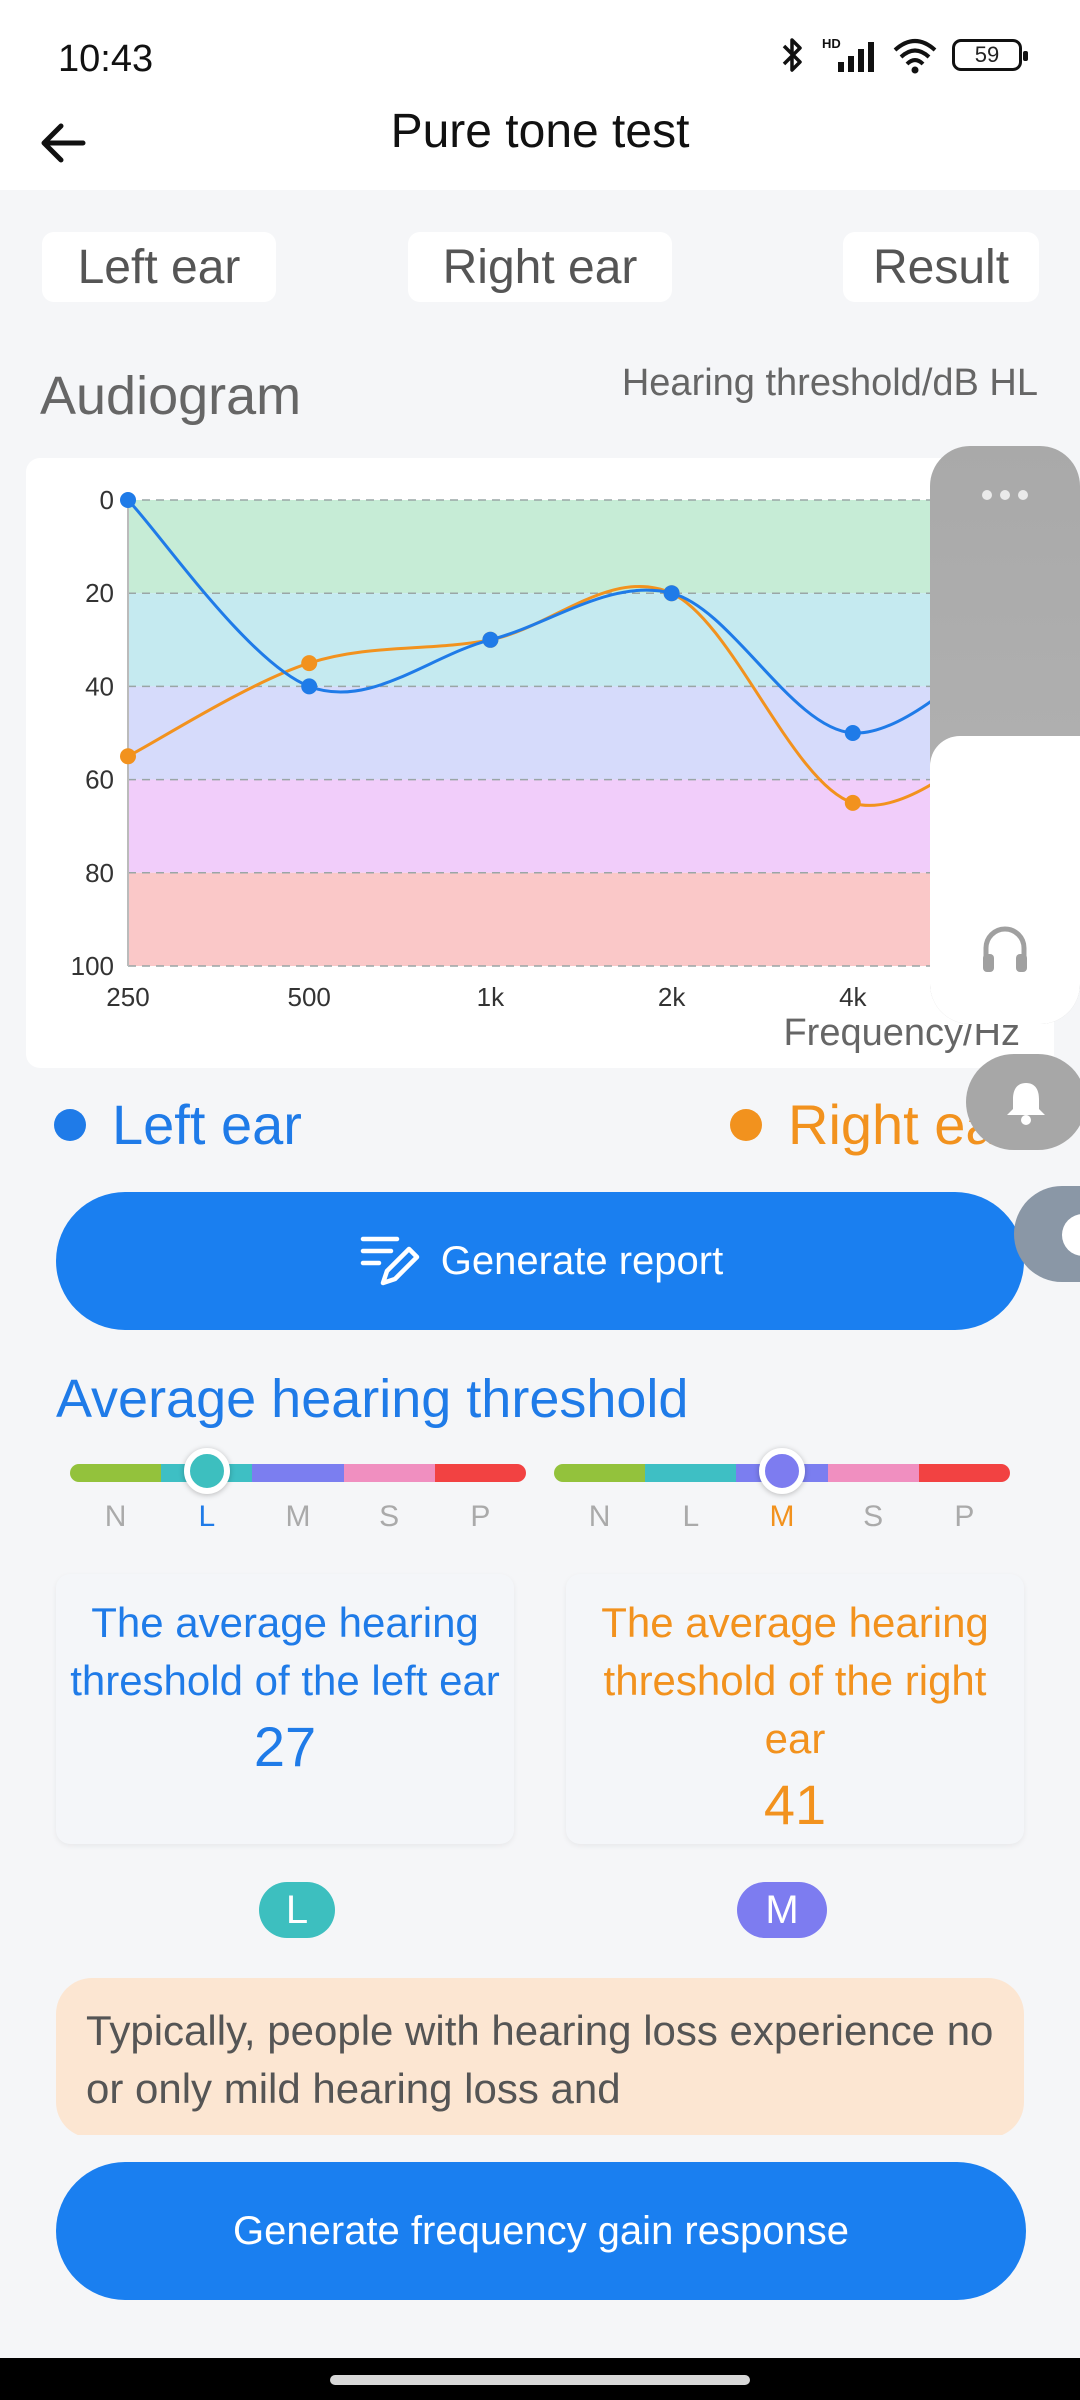  Describe the element at coordinates (941, 267) in the screenshot. I see `tab-result: Result` at that location.